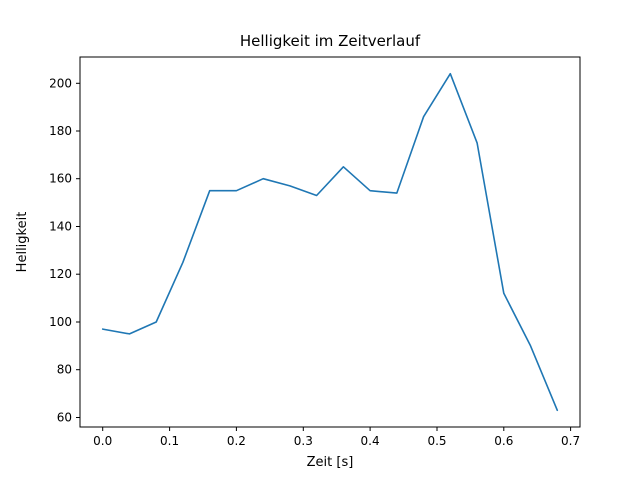 This screenshot has width=640, height=480. Describe the element at coordinates (22, 242) in the screenshot. I see `y-axis-label: Helligkeit` at that location.